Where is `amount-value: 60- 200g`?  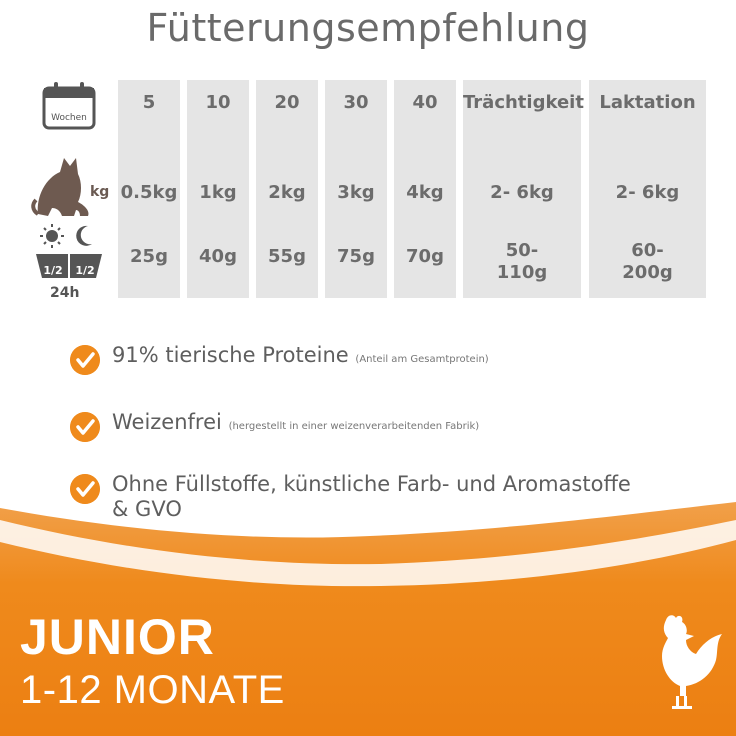 amount-value: 60- 200g is located at coordinates (647, 262).